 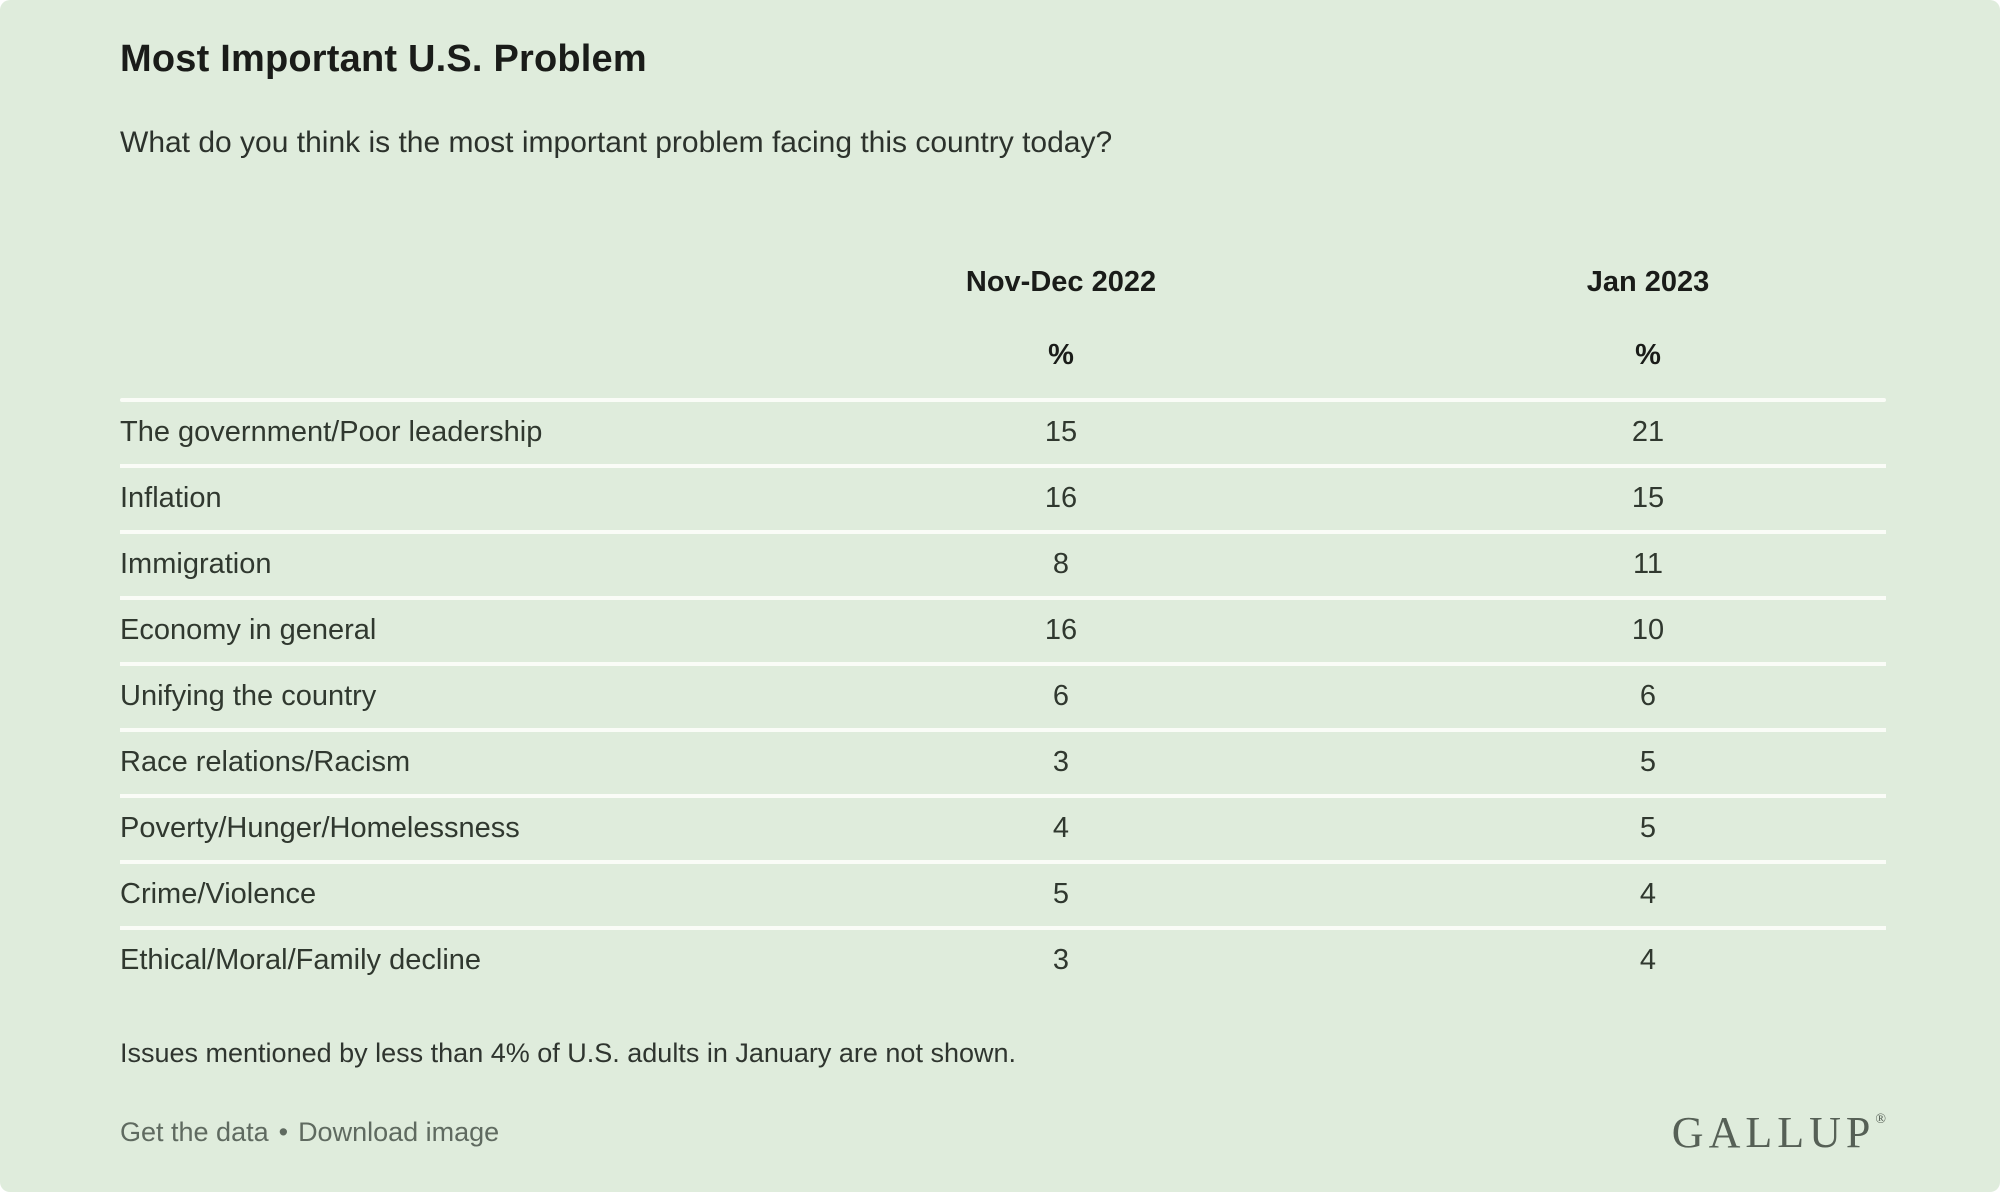 What do you see at coordinates (218, 894) in the screenshot?
I see `row-label: Crime/Violence` at bounding box center [218, 894].